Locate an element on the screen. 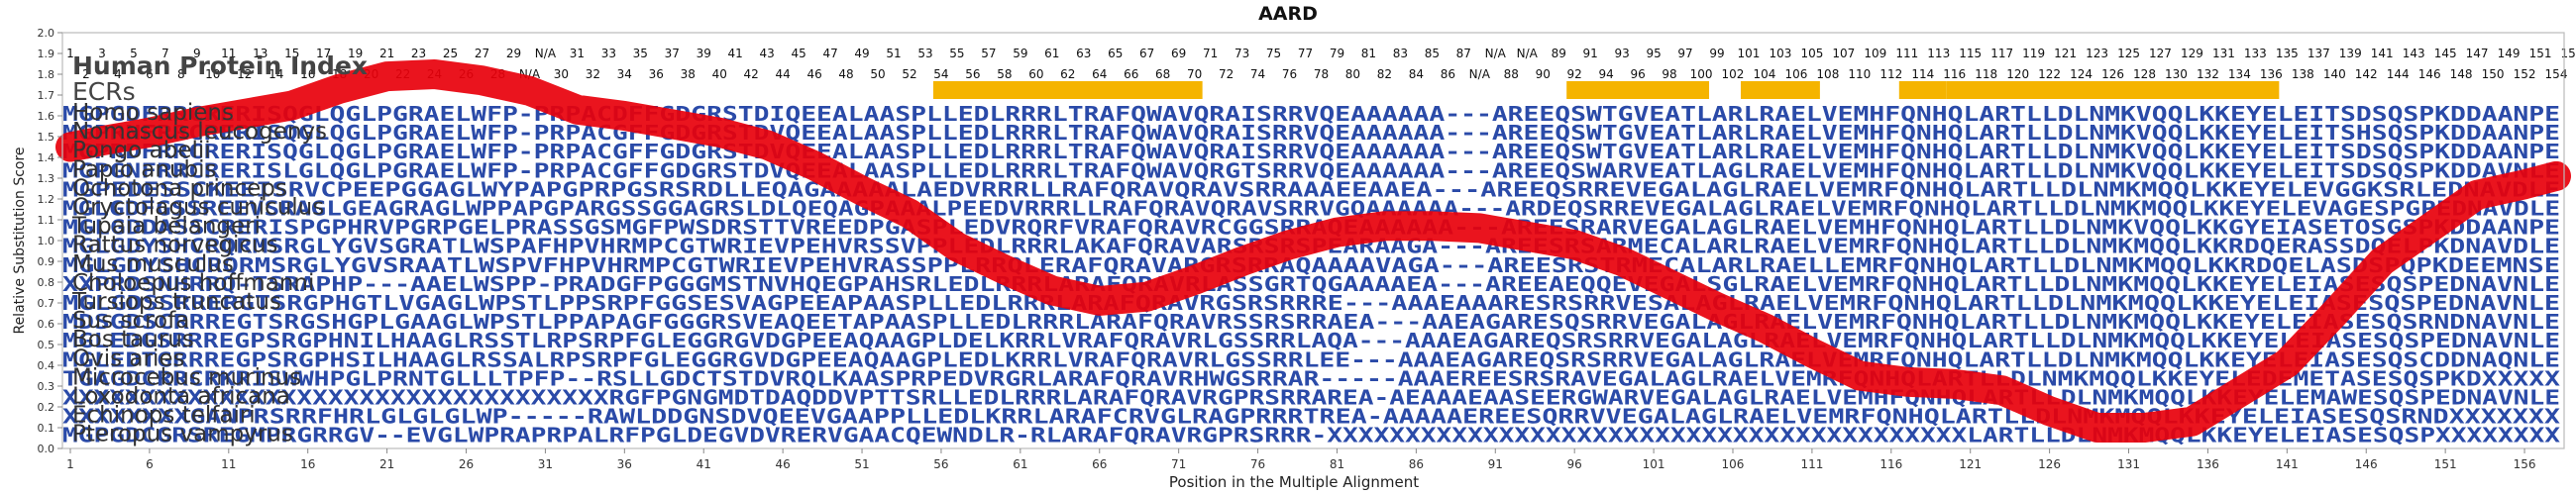  x-tick-label: 31 is located at coordinates (546, 464).